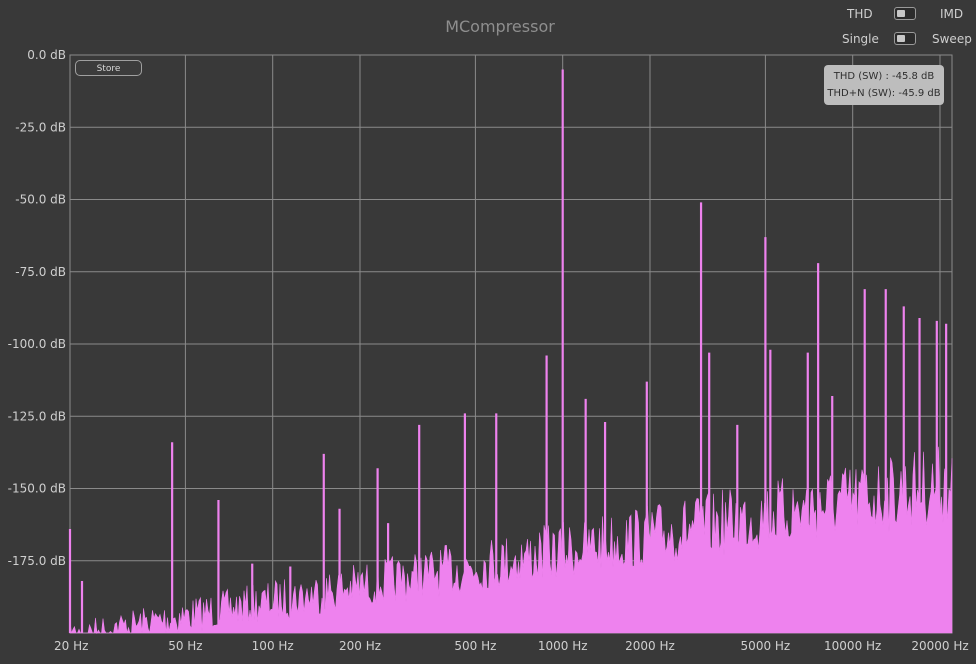 Image resolution: width=976 pixels, height=664 pixels. What do you see at coordinates (37, 489) in the screenshot?
I see `y-tick-label: -150.0 dB` at bounding box center [37, 489].